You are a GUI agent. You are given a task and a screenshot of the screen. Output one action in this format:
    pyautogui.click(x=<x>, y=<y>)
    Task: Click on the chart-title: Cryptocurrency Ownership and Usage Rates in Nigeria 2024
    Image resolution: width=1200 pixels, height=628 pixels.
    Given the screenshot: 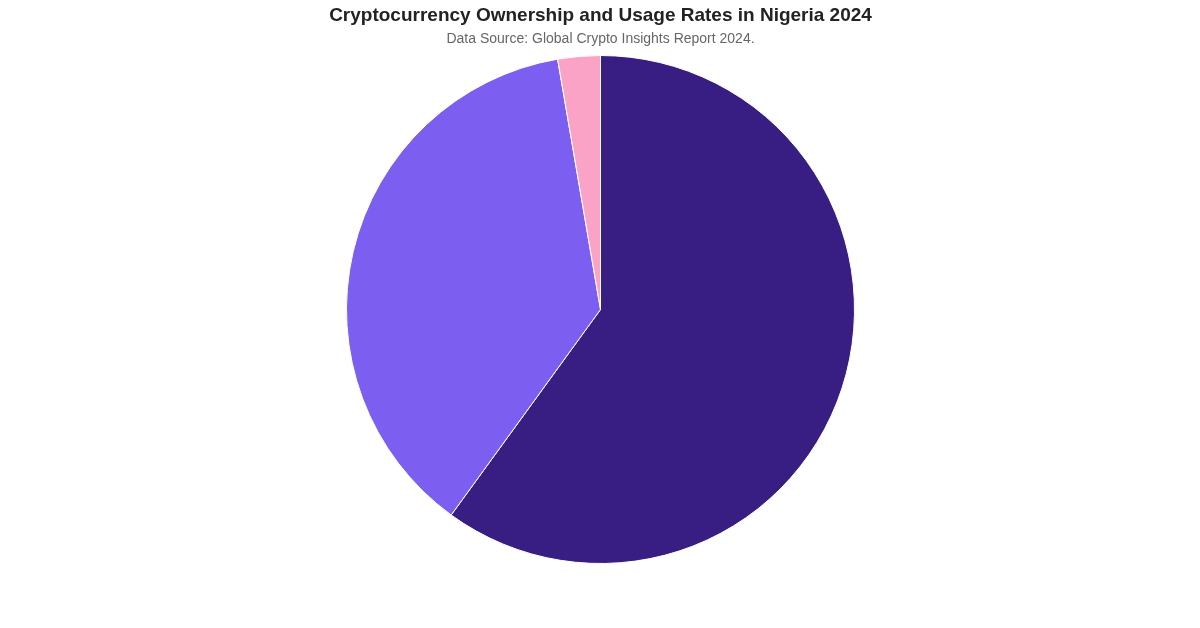 What is the action you would take?
    pyautogui.click(x=601, y=14)
    